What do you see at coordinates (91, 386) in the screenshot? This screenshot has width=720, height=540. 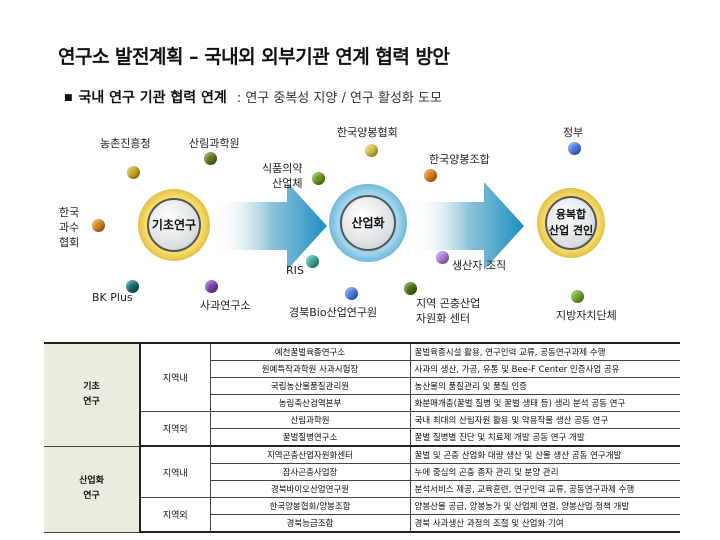 I see `category-line: 기초` at bounding box center [91, 386].